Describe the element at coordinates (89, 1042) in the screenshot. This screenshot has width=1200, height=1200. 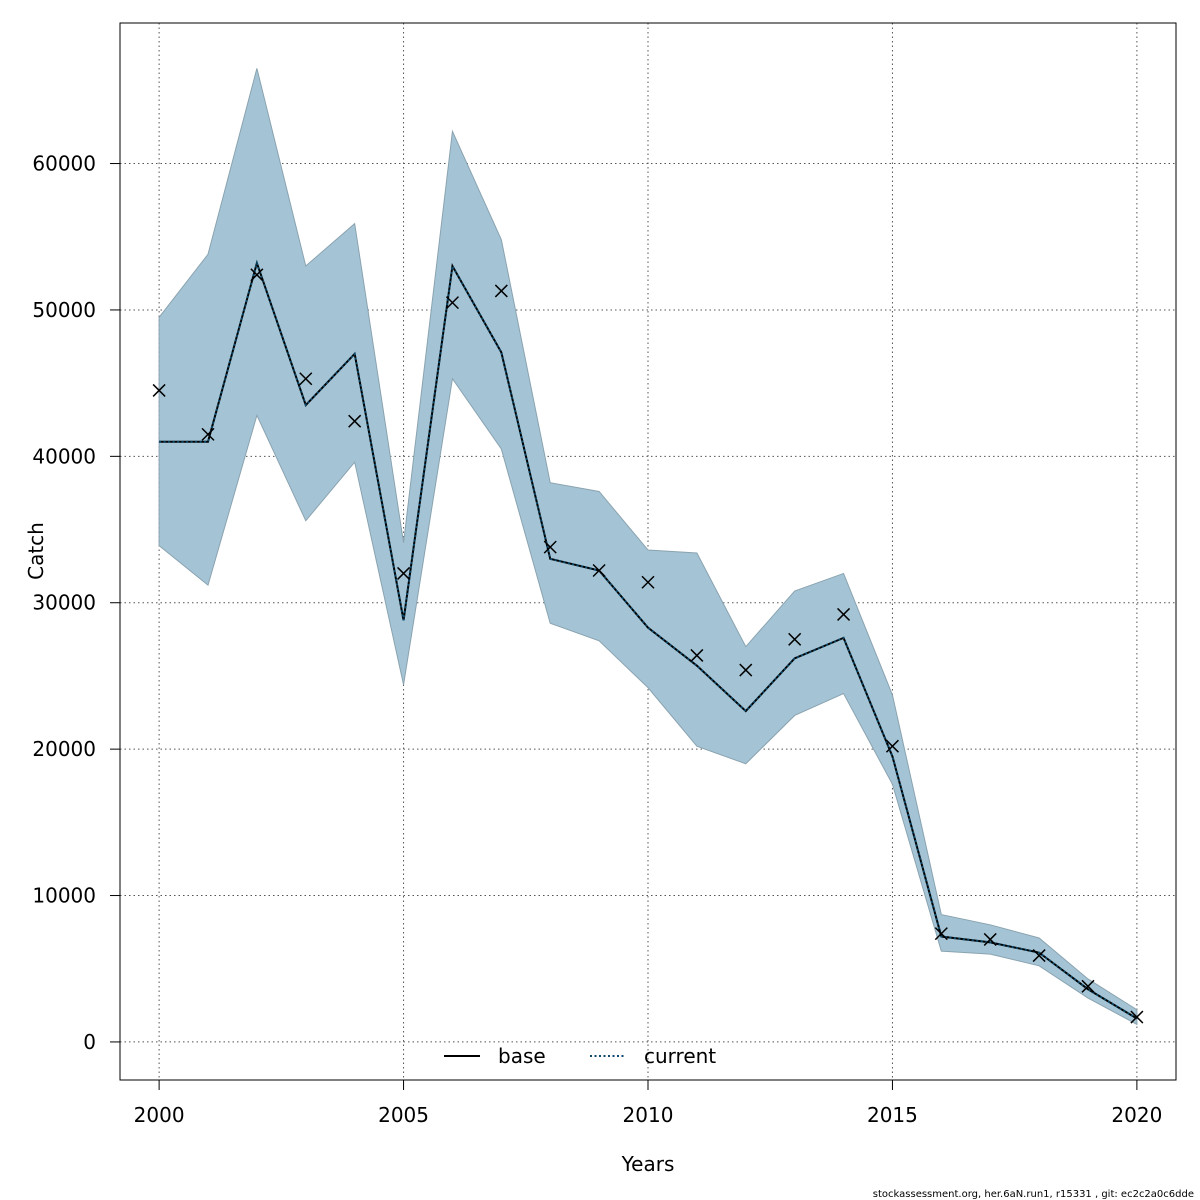
I see `y-tick-label: 0` at that location.